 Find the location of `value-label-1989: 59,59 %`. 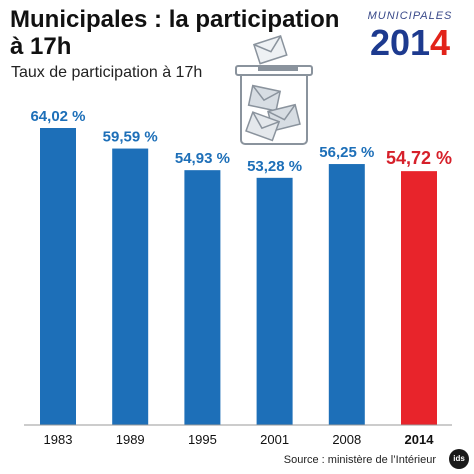

value-label-1989: 59,59 % is located at coordinates (130, 137).